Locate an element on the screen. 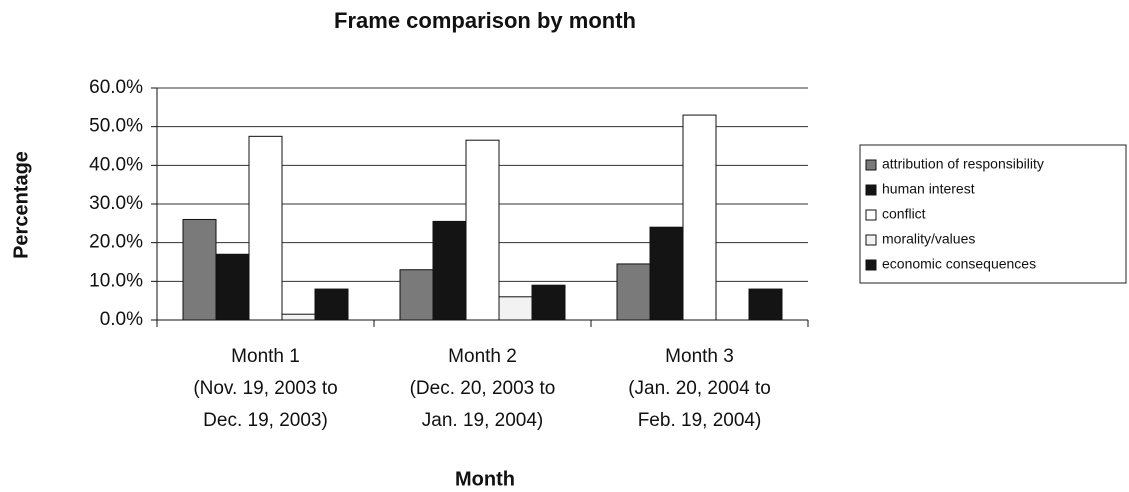 The image size is (1129, 492). y-tick-label: 0.0% is located at coordinates (121, 319).